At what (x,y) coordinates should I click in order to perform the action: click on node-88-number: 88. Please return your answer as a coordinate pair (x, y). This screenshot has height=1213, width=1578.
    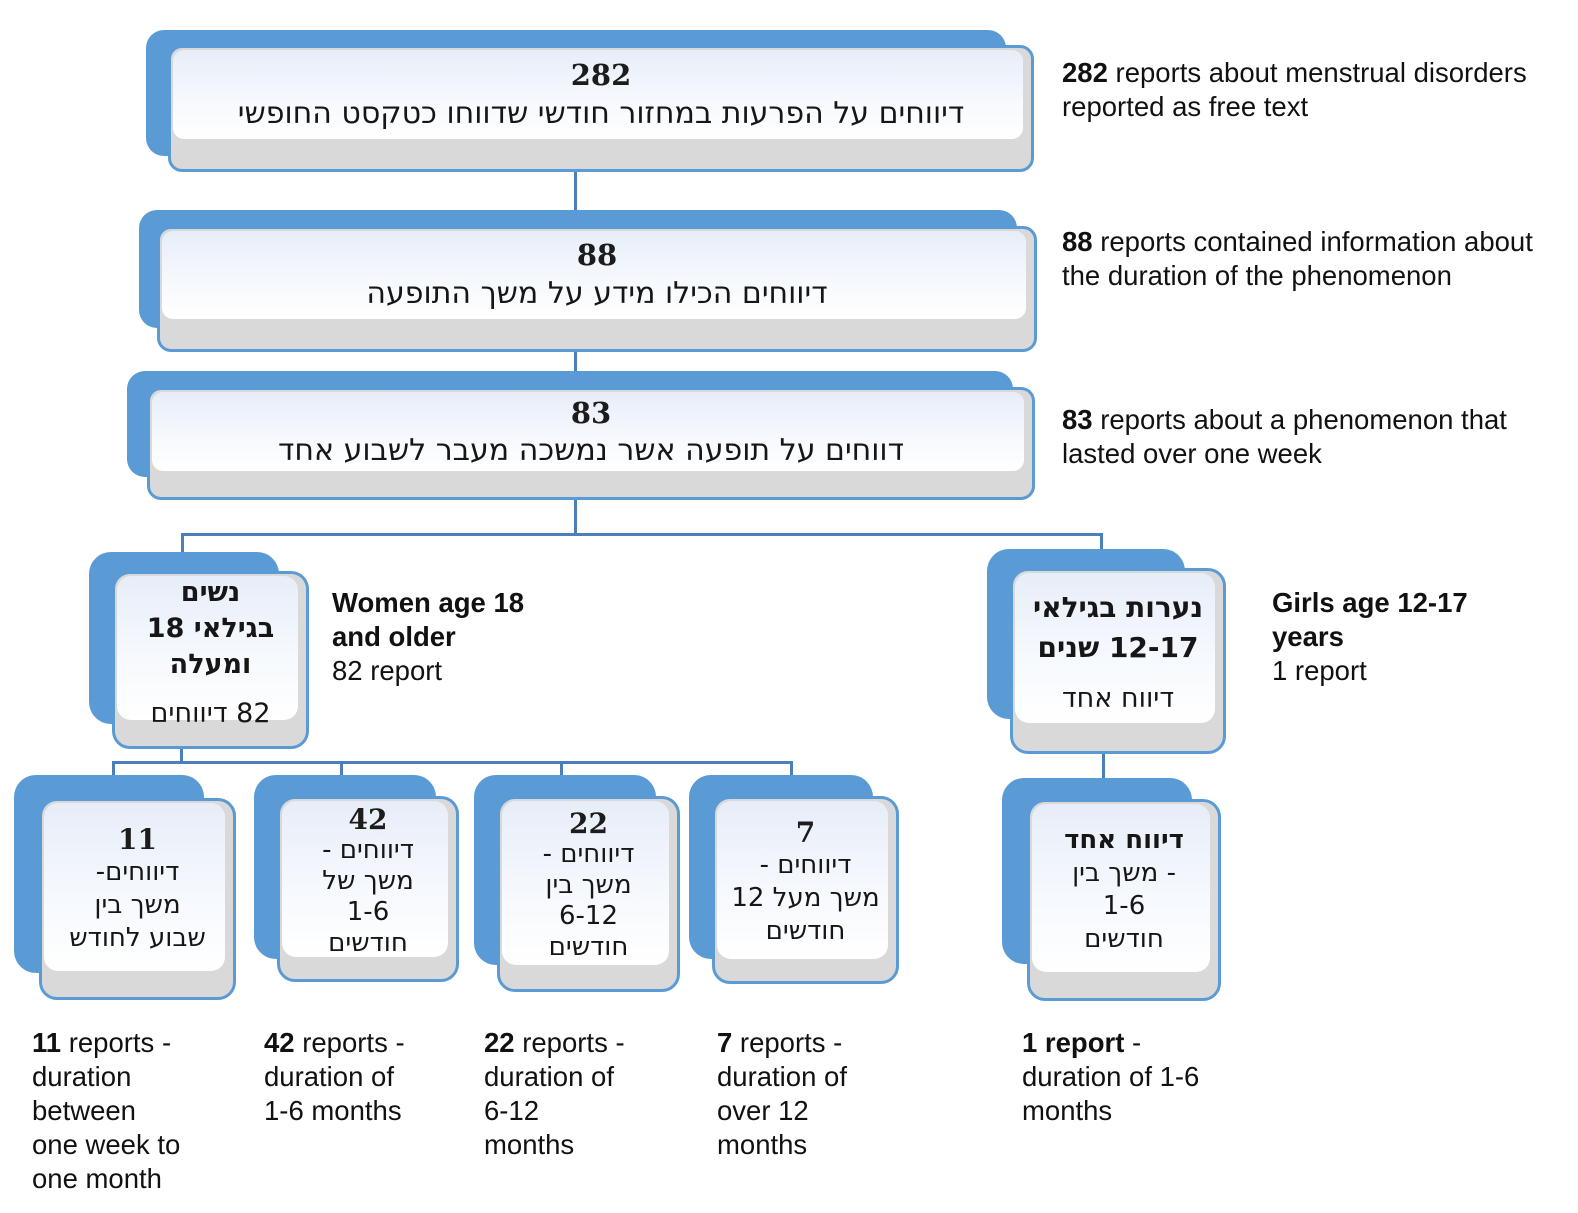
    Looking at the image, I should click on (597, 255).